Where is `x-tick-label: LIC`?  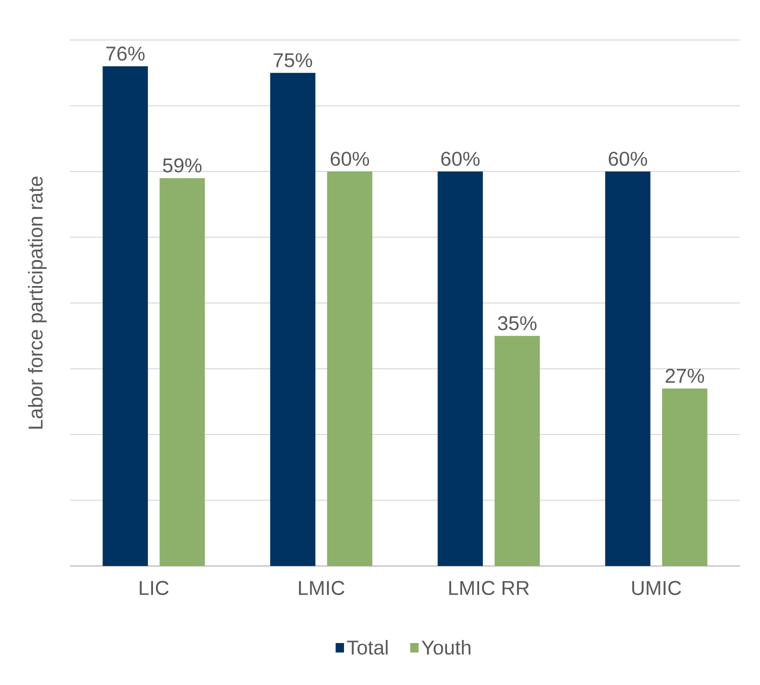 x-tick-label: LIC is located at coordinates (154, 588).